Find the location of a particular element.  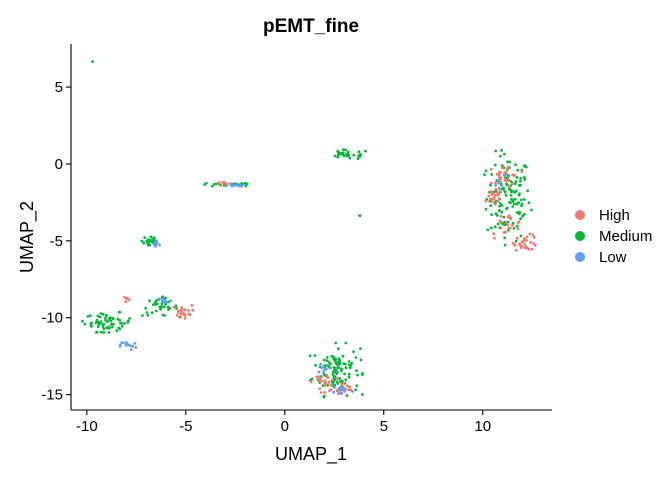

x-tick-label: 10 is located at coordinates (482, 426).